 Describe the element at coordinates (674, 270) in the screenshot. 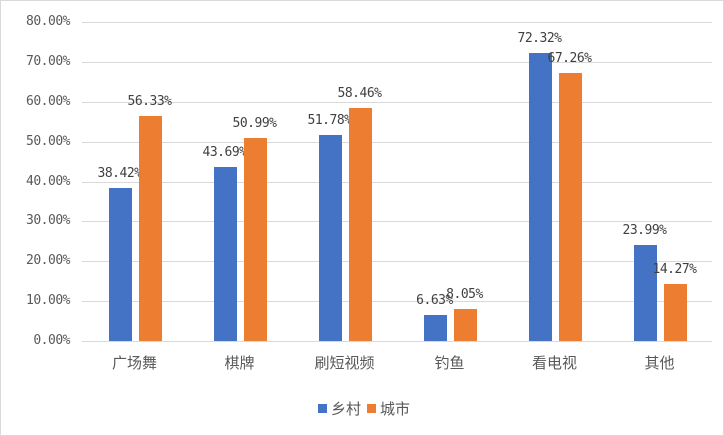

I see `data-label: 14.27%` at that location.